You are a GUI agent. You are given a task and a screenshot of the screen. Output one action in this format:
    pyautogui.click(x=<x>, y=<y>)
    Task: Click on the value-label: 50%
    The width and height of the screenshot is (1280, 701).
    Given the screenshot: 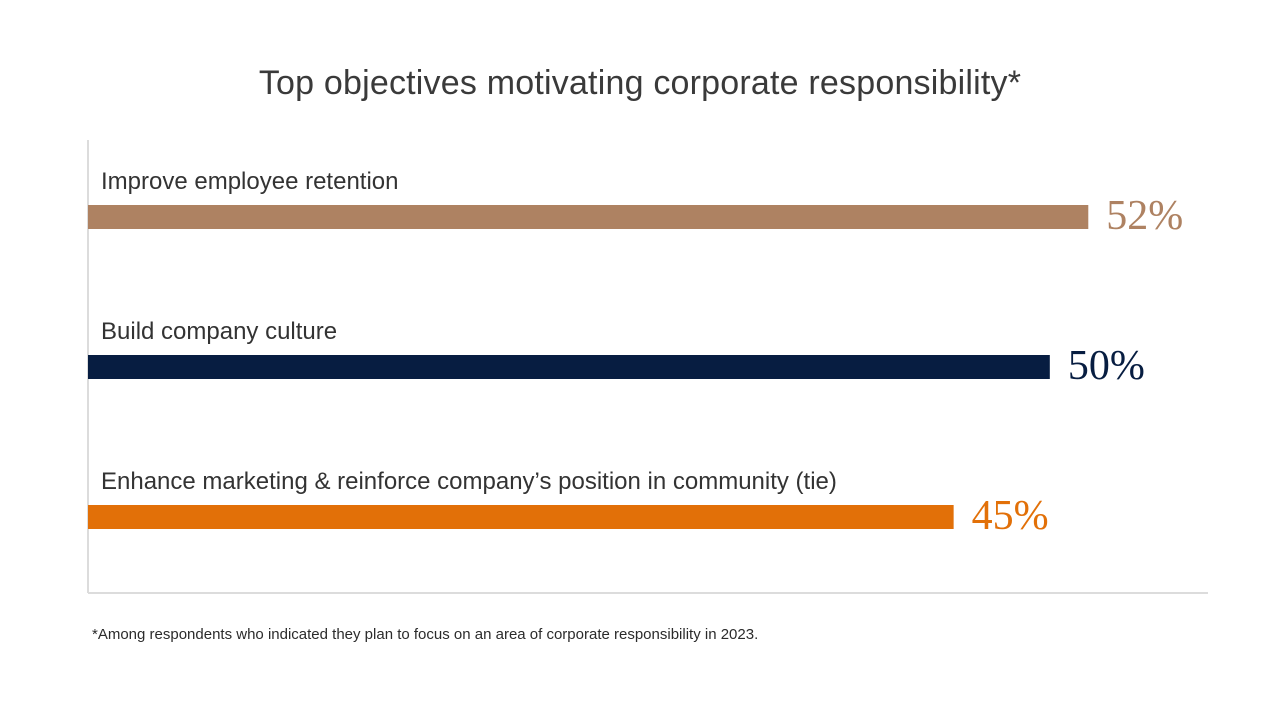 What is the action you would take?
    pyautogui.click(x=1106, y=366)
    